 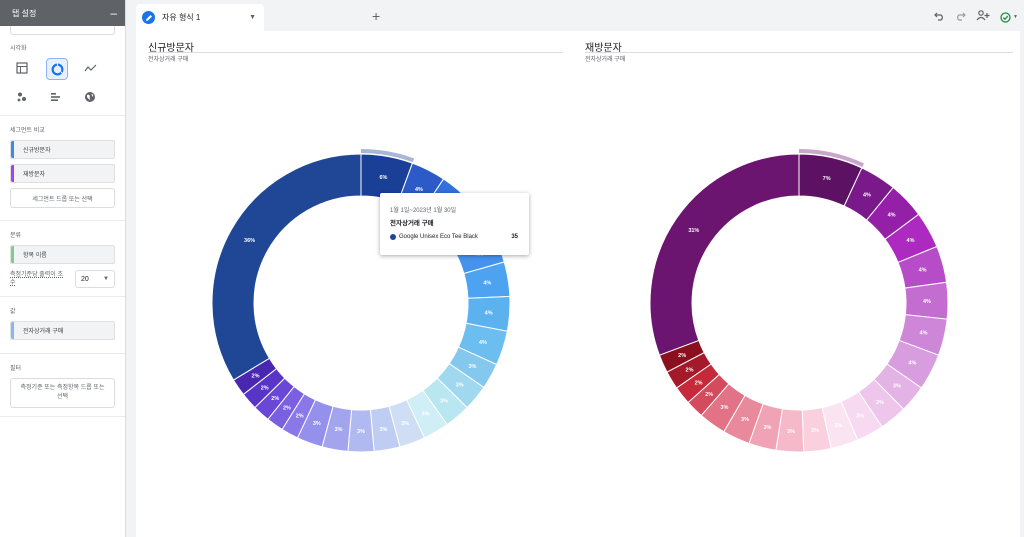 I want to click on filters-section: 필터 측정기준 또는 측정항목 드롭 또는 선택, so click(x=62, y=385).